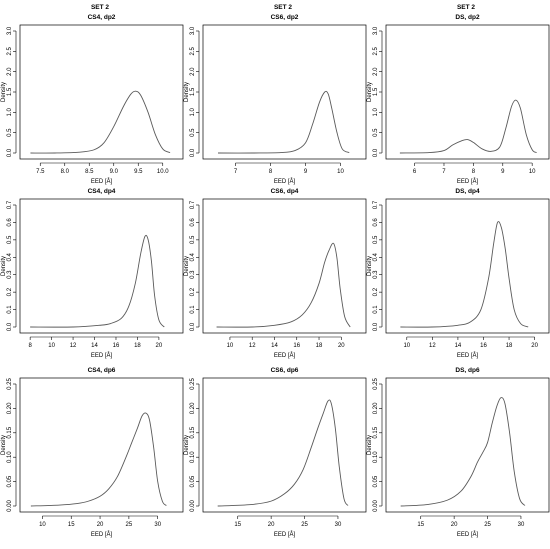 The width and height of the screenshot is (550, 549). Describe the element at coordinates (10, 291) in the screenshot. I see `panel-4-y-tick-label: 0.2` at that location.